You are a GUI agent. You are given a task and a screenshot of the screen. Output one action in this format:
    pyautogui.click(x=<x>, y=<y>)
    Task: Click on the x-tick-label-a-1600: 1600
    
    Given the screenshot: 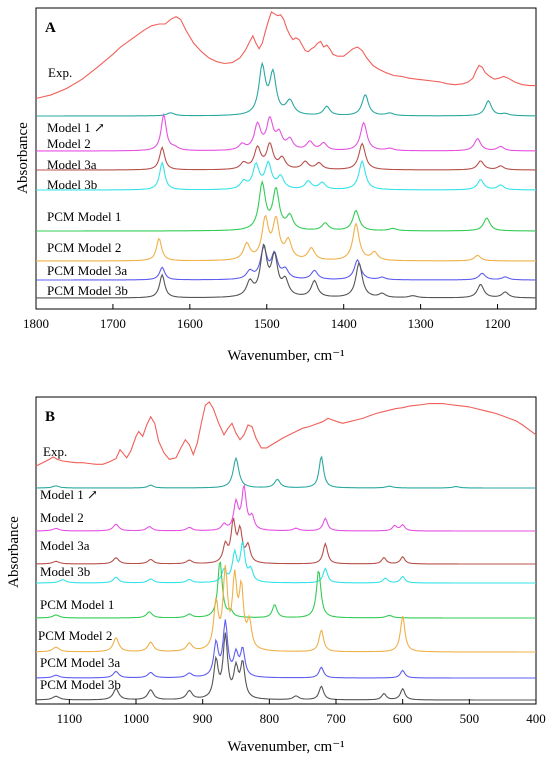 What is the action you would take?
    pyautogui.click(x=190, y=323)
    